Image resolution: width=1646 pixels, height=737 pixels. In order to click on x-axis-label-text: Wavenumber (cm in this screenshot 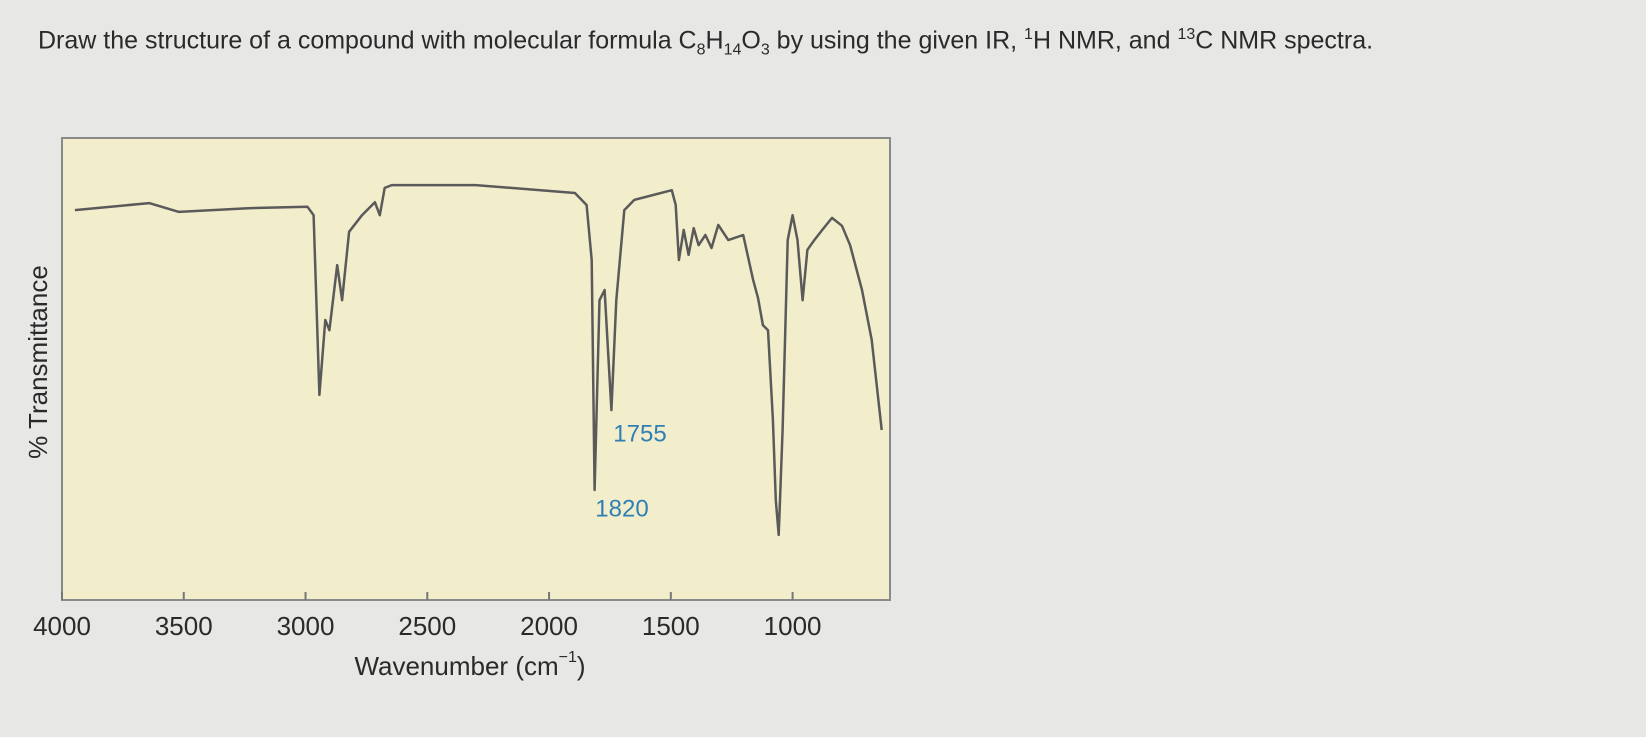, I will do `click(456, 666)`.